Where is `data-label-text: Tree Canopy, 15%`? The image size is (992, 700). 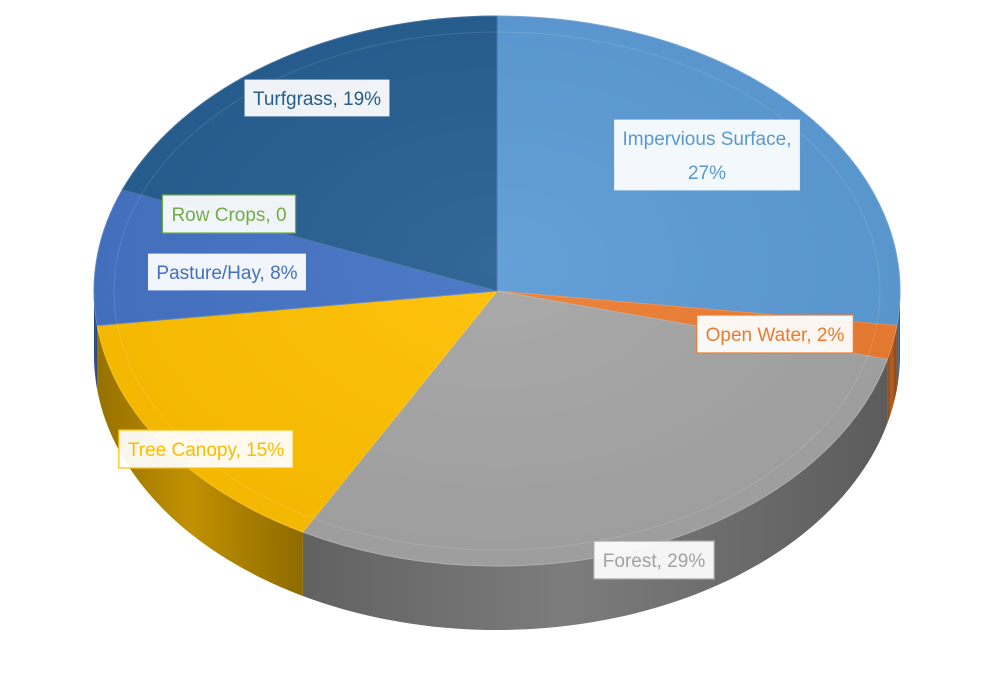
data-label-text: Tree Canopy, 15% is located at coordinates (206, 450).